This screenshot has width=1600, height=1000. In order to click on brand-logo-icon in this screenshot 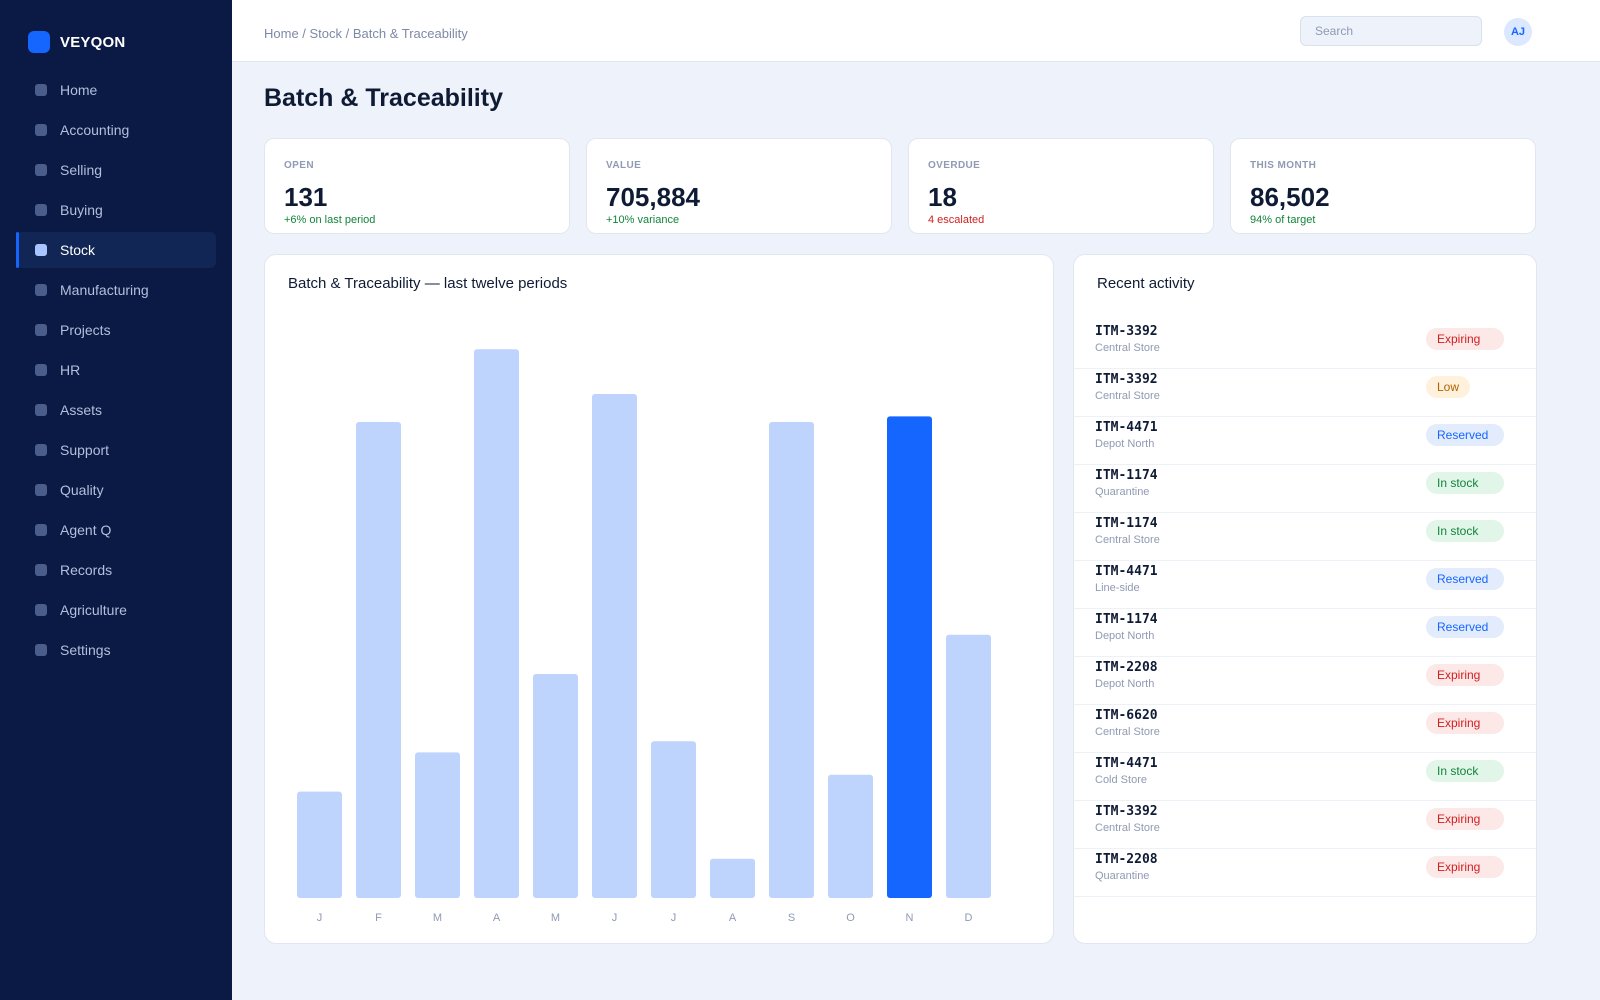, I will do `click(39, 42)`.